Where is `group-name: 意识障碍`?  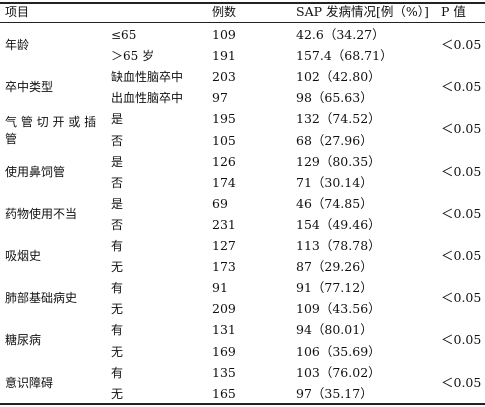
group-name: 意识障碍 is located at coordinates (29, 383).